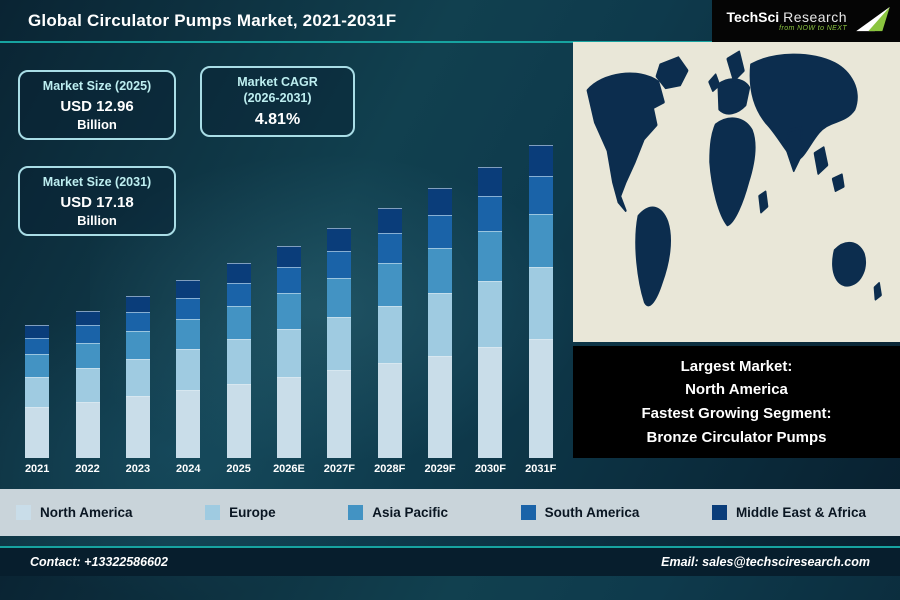 Image resolution: width=900 pixels, height=600 pixels. I want to click on bar-column: 2023, so click(138, 286).